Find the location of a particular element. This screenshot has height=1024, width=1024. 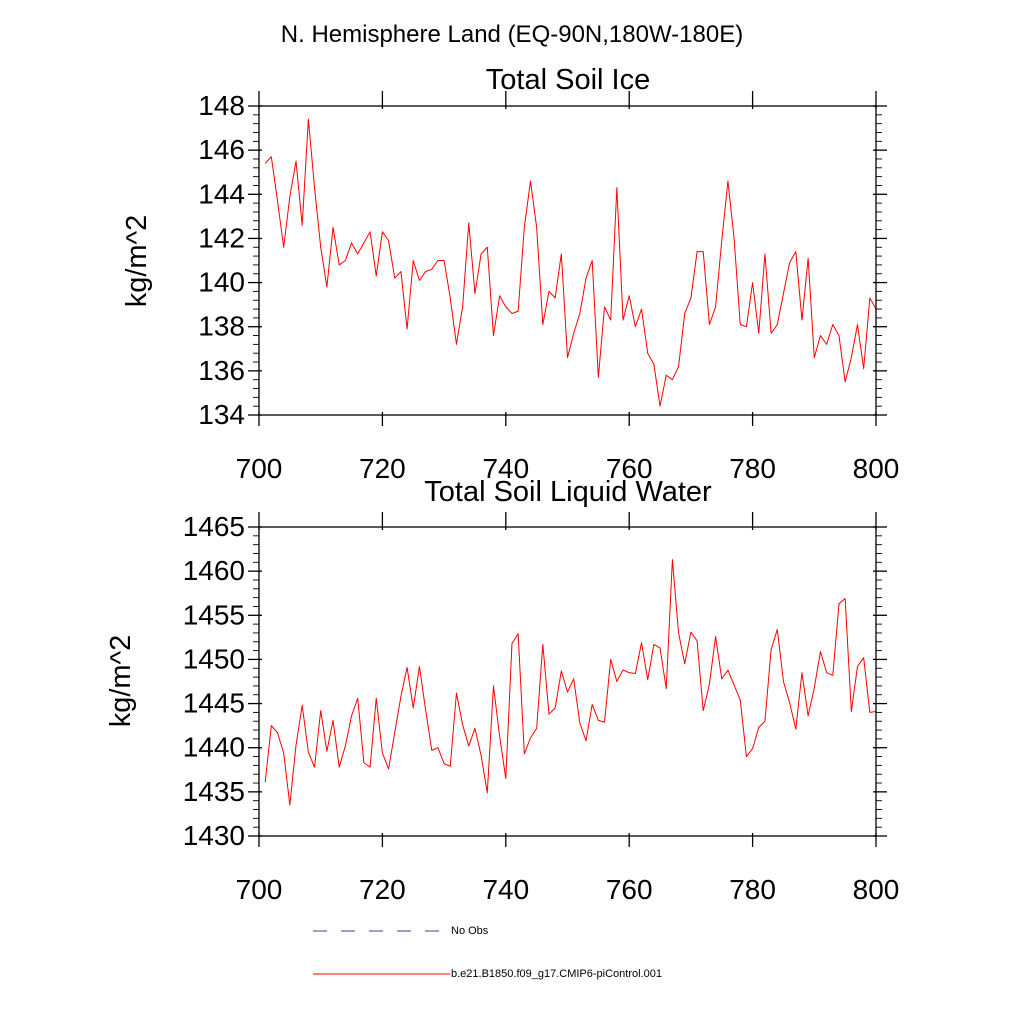

y-tick-label: 1460 is located at coordinates (214, 570).